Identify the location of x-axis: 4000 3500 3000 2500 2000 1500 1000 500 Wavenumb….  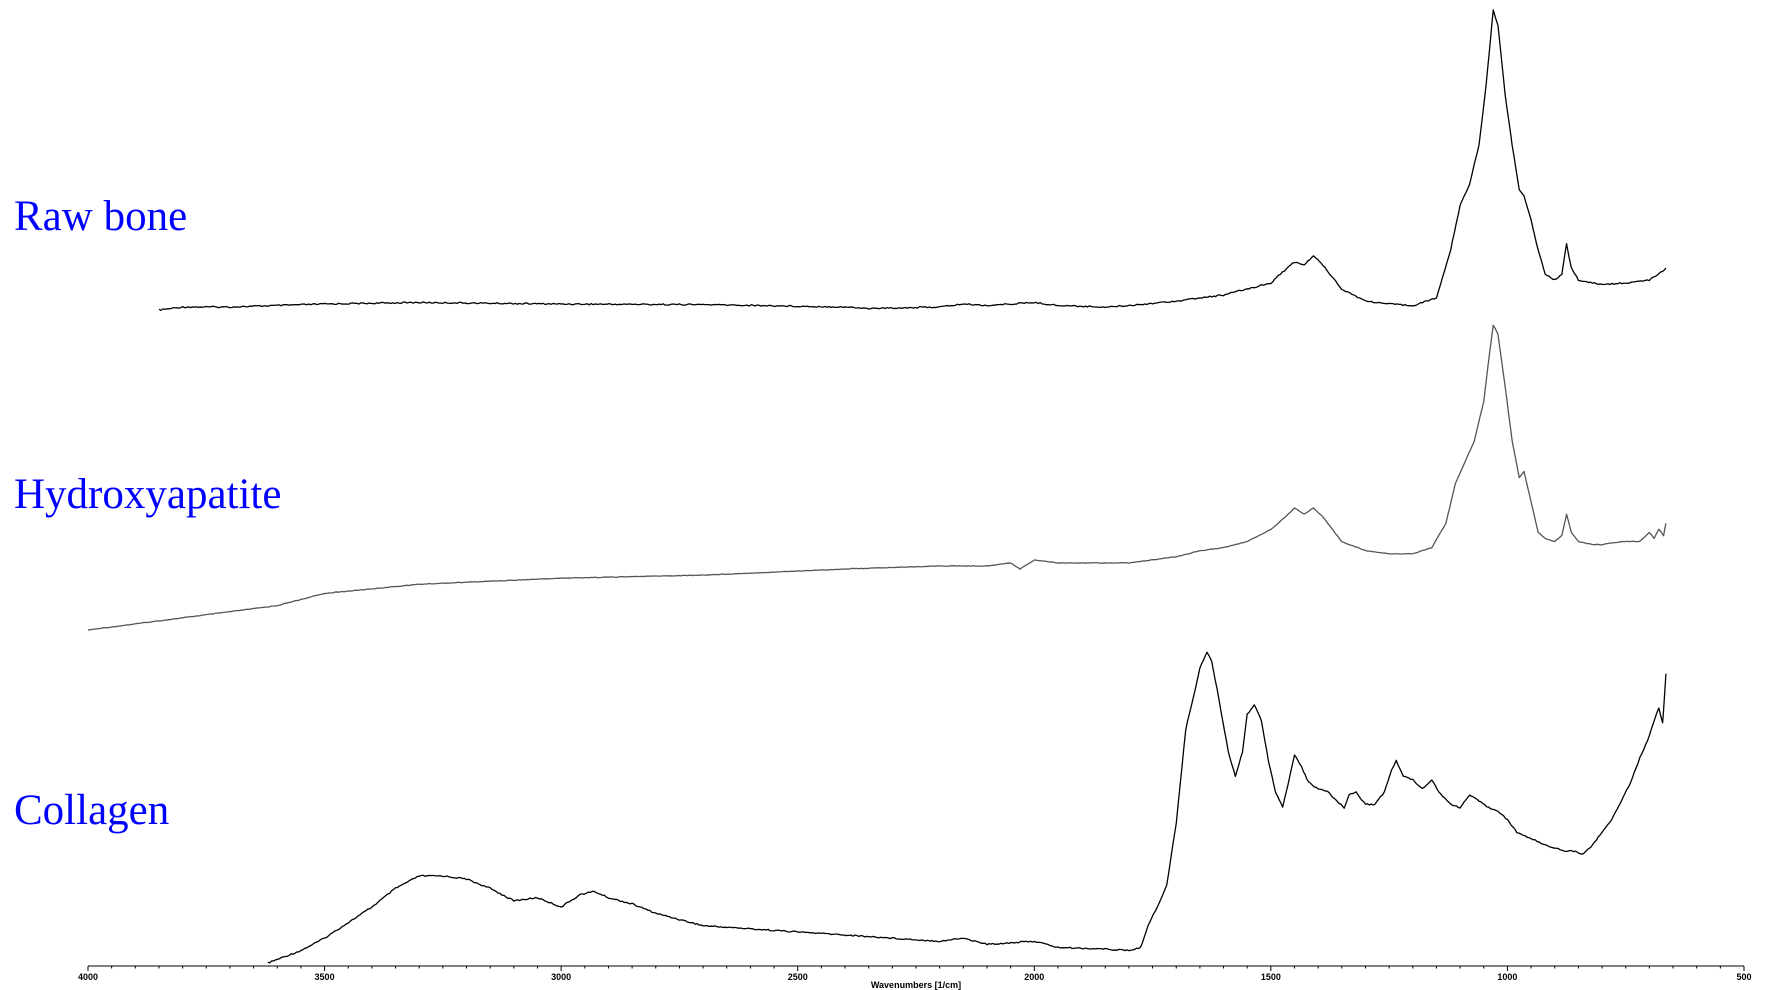
(915, 977).